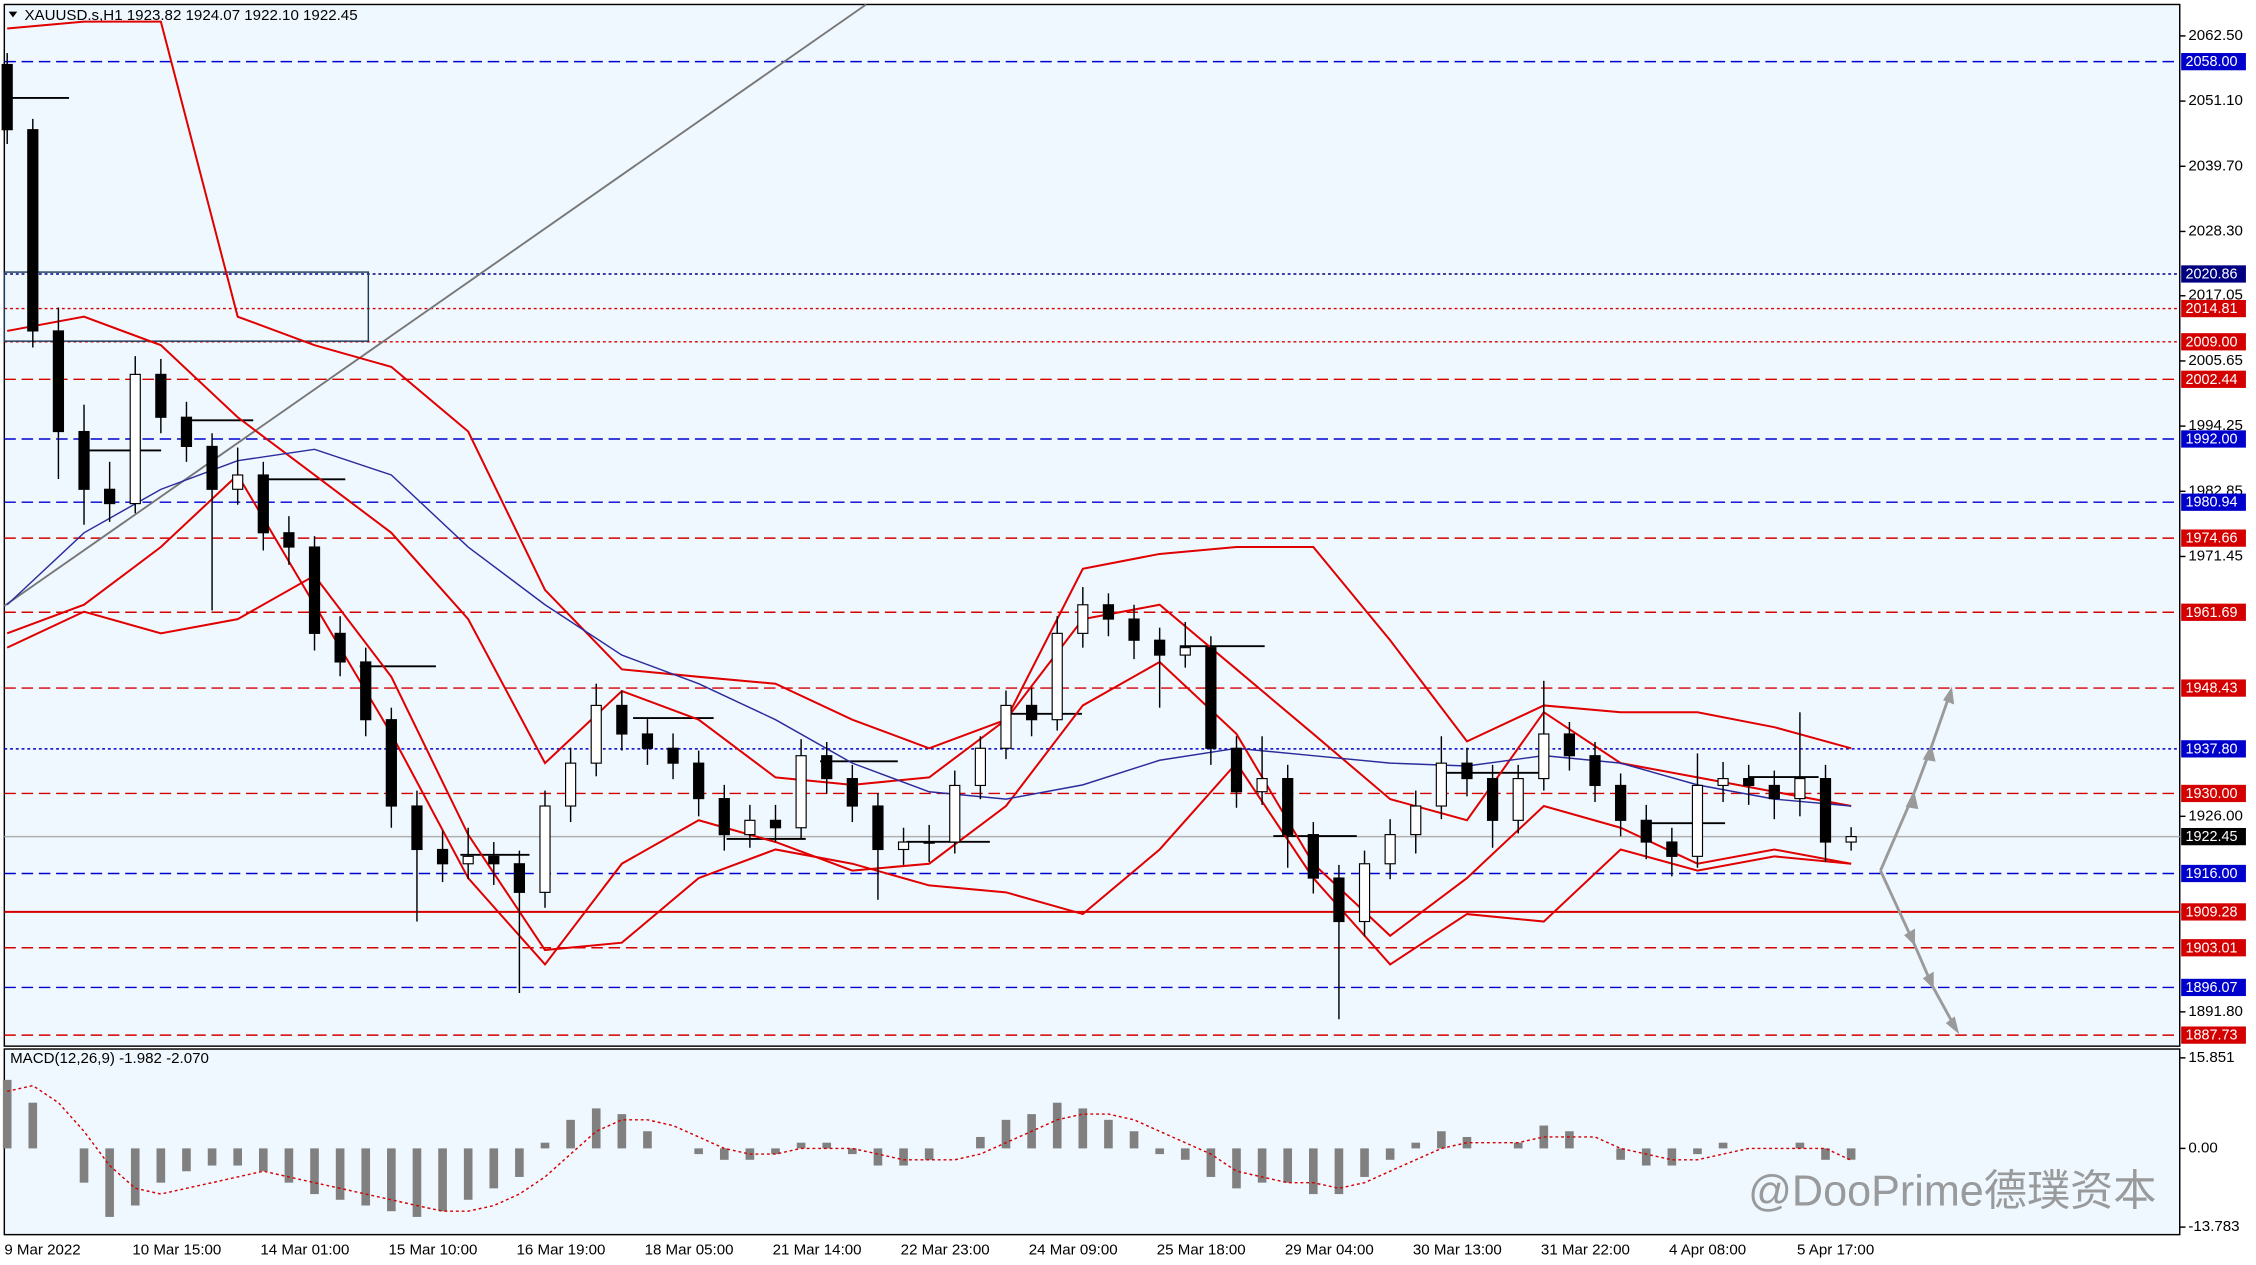  Describe the element at coordinates (2215, 295) in the screenshot. I see `y-tick-label: 2017.05` at that location.